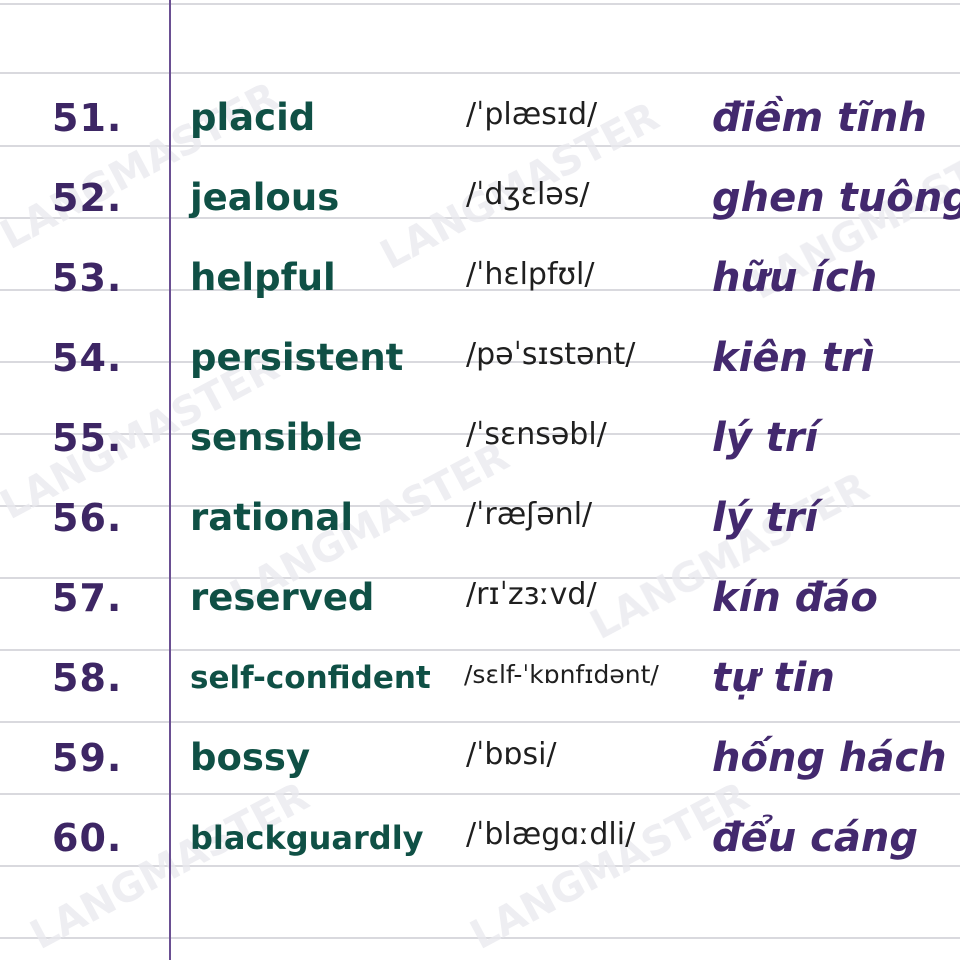 This screenshot has width=960, height=960. Describe the element at coordinates (276, 437) in the screenshot. I see `entry-word: sensible` at that location.